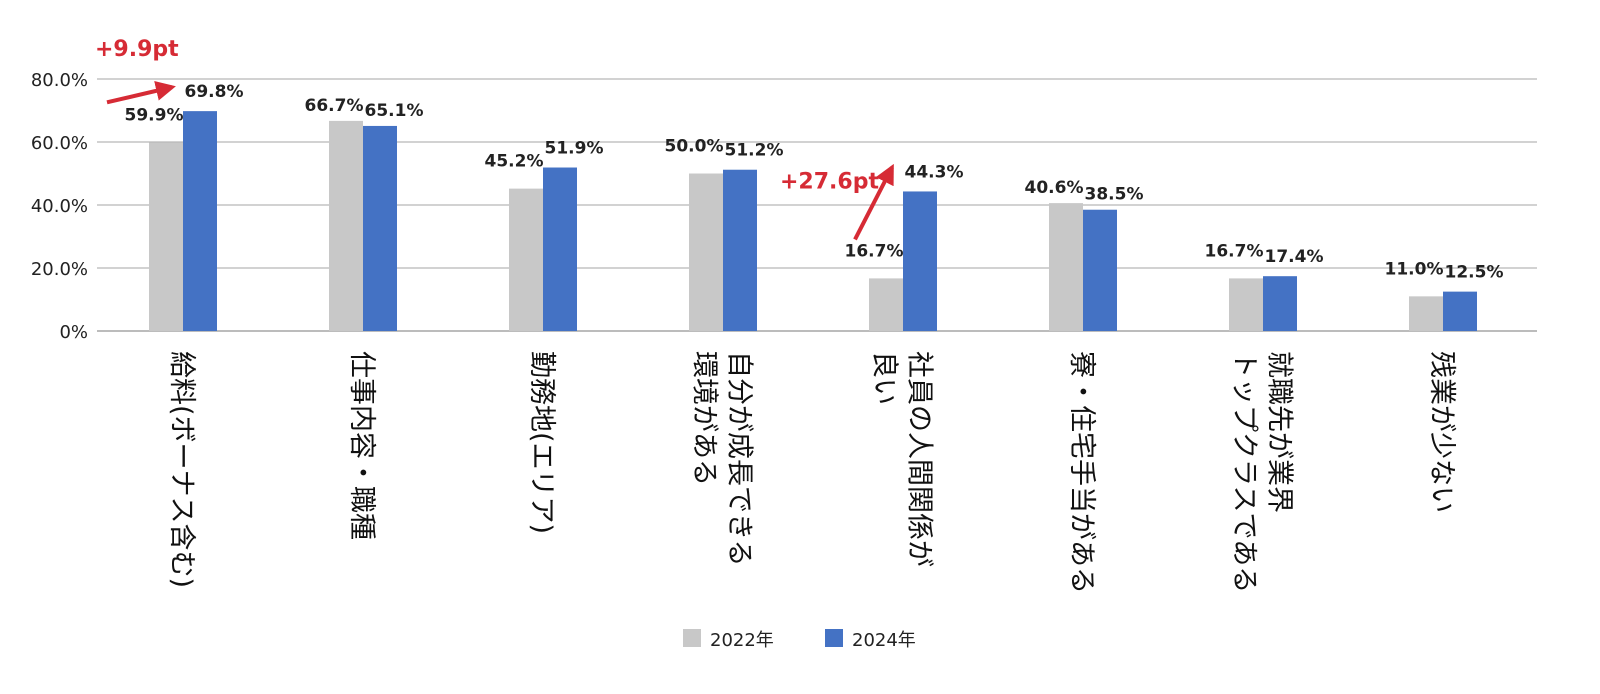  Describe the element at coordinates (1441, 432) in the screenshot. I see `category-label: 残業が少ない` at that location.